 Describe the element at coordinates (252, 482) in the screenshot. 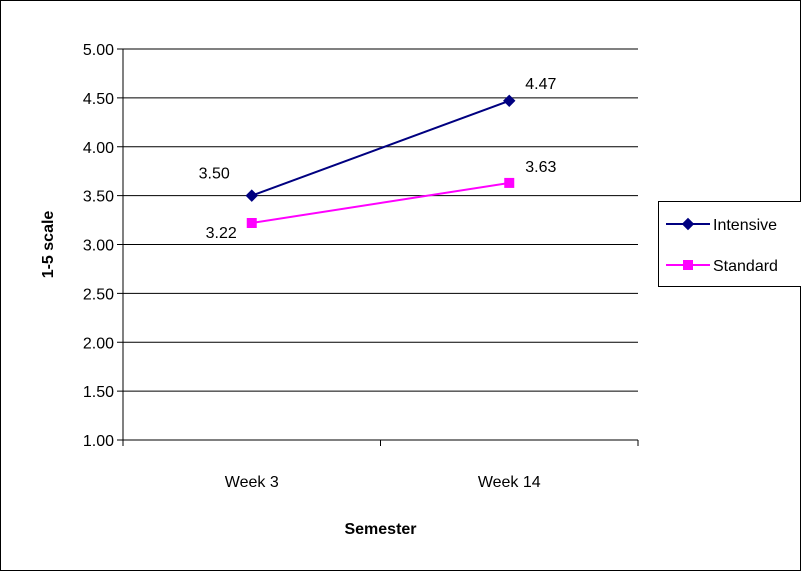

I see `x-tick-label: Week 3` at that location.